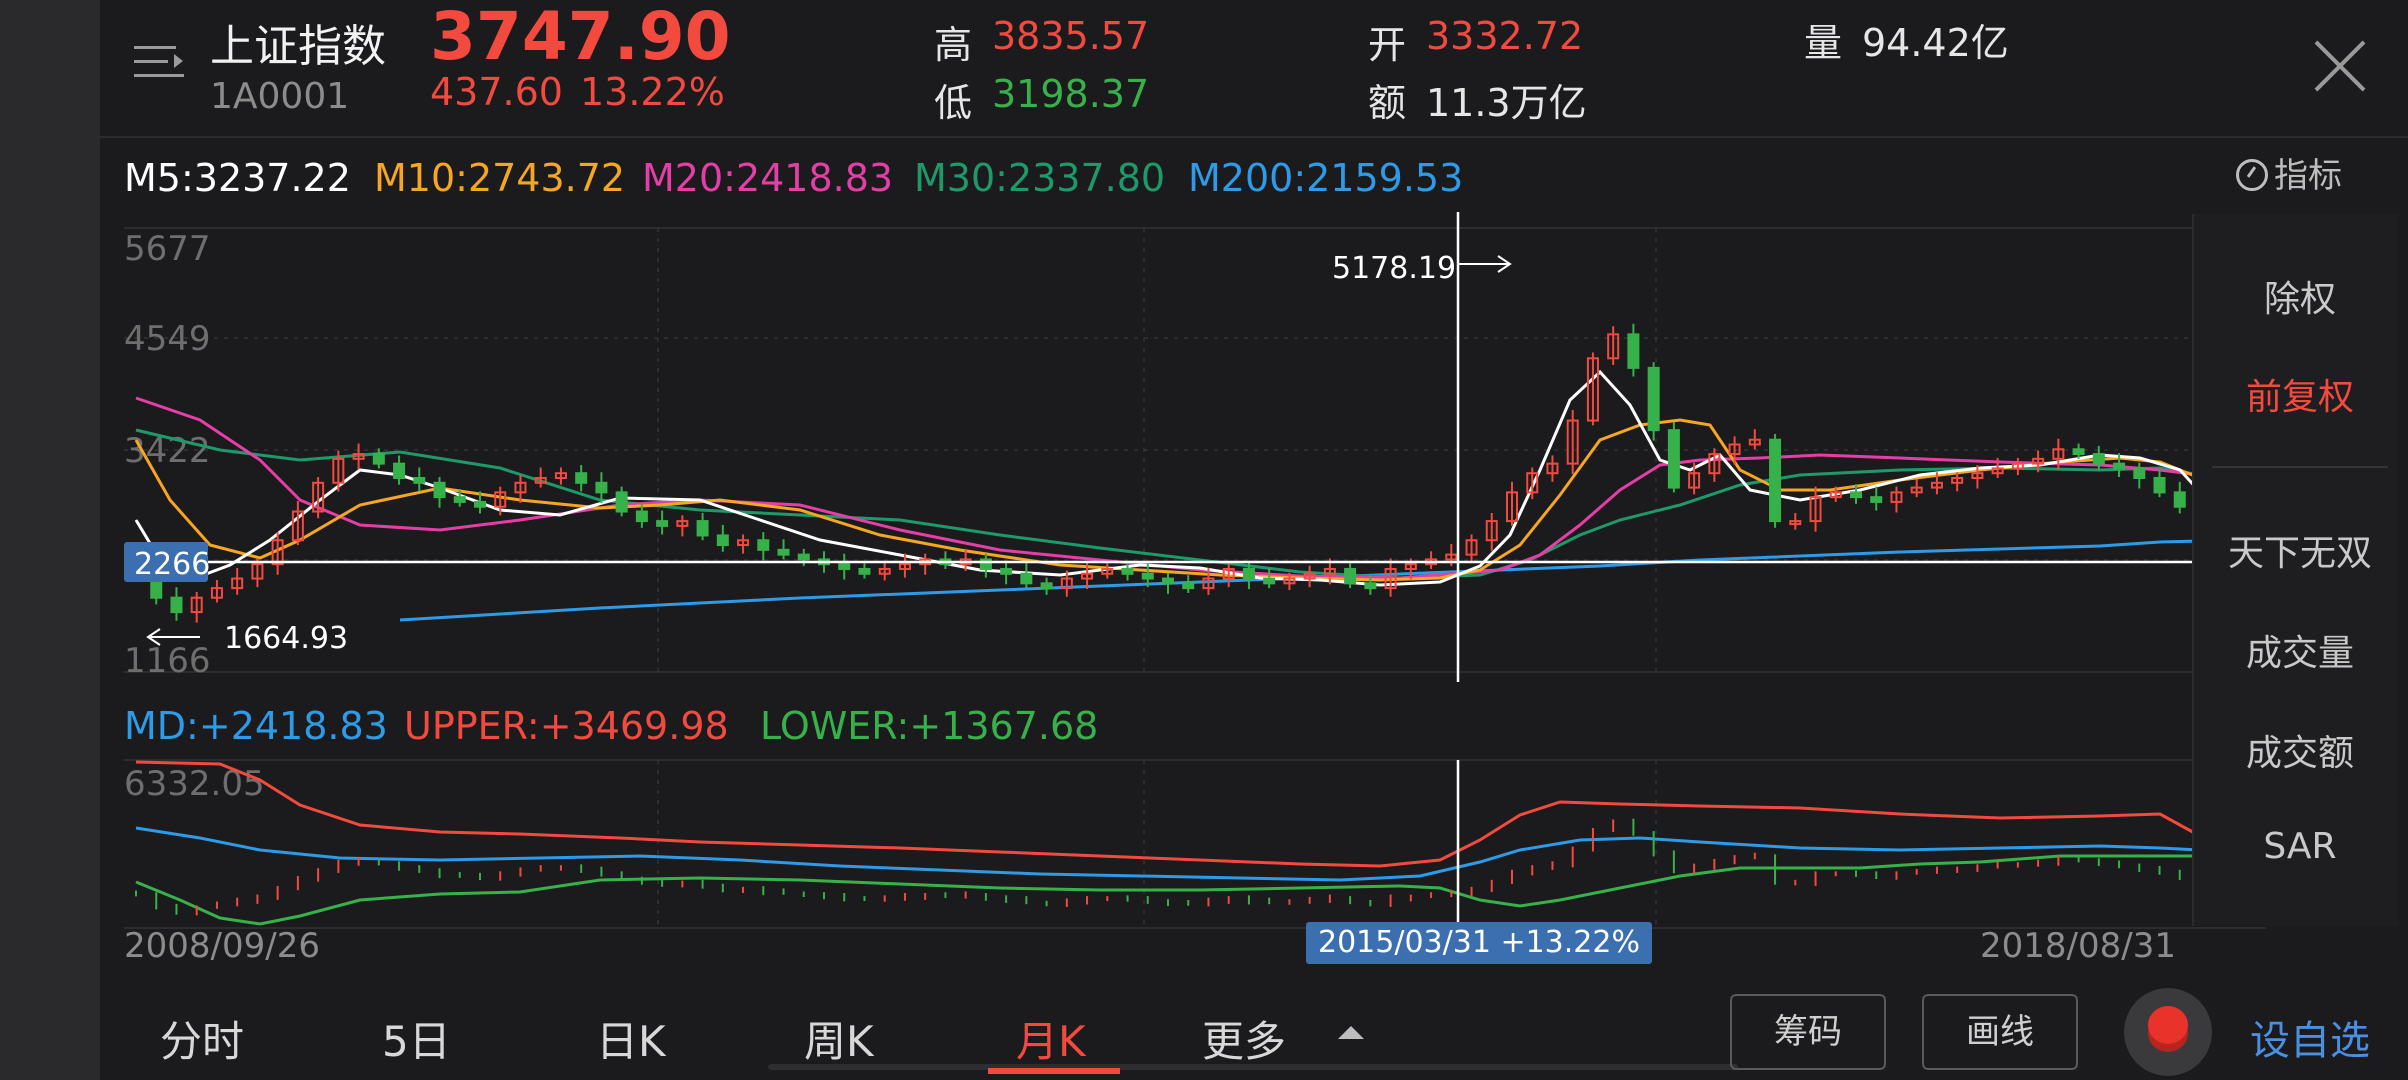 The height and width of the screenshot is (1080, 2408). What do you see at coordinates (2299, 299) in the screenshot?
I see `side-item-exright: 除权` at bounding box center [2299, 299].